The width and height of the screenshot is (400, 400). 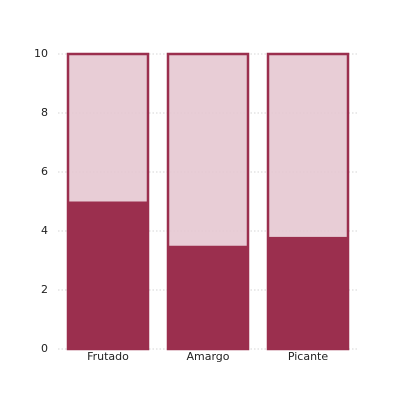 What do you see at coordinates (108, 356) in the screenshot?
I see `x-tick-label: Frutado` at bounding box center [108, 356].